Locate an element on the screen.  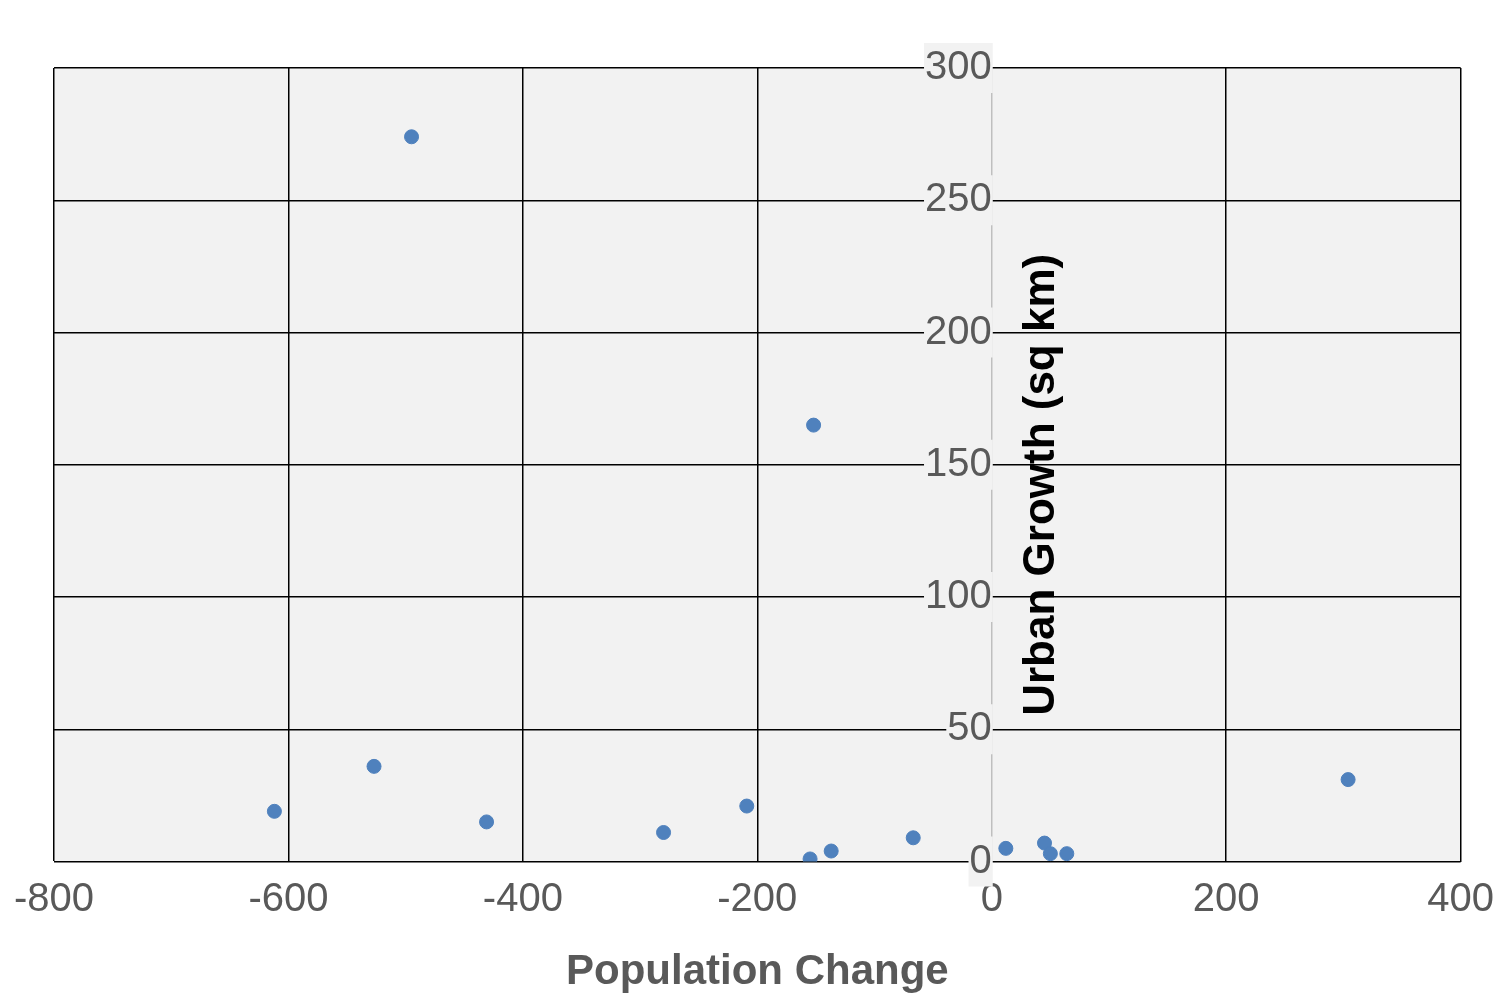
y-tick-label: 200 is located at coordinates (958, 329).